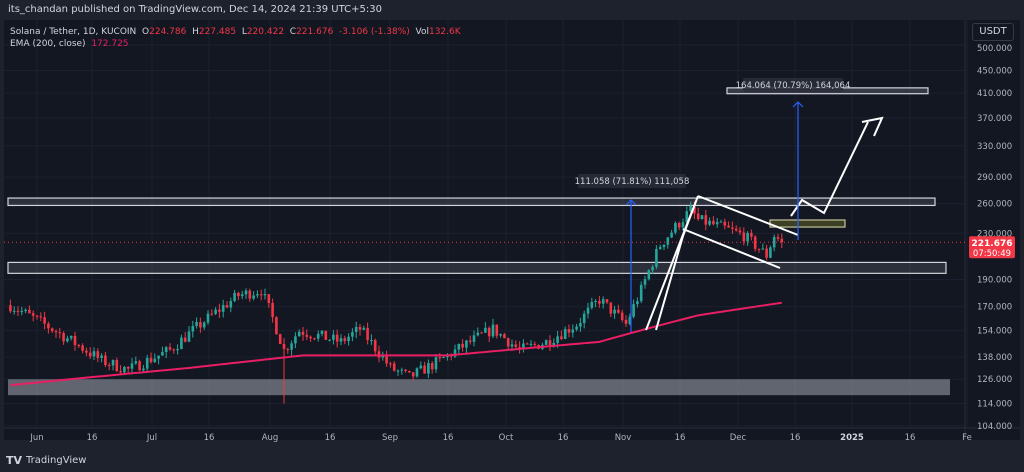  Describe the element at coordinates (994, 49) in the screenshot. I see `price-tick: 500.000` at that location.